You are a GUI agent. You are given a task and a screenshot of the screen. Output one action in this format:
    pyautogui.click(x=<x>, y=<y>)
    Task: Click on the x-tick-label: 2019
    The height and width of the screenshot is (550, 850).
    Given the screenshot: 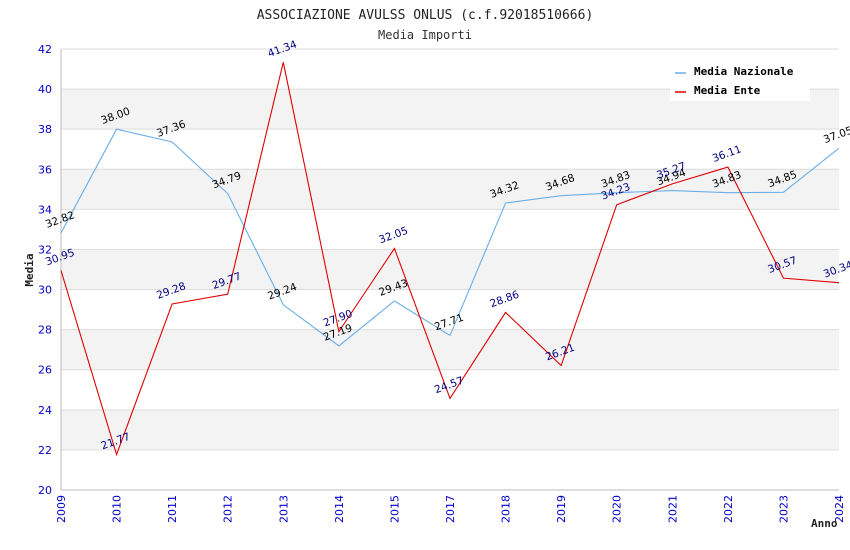 What is the action you would take?
    pyautogui.click(x=561, y=509)
    